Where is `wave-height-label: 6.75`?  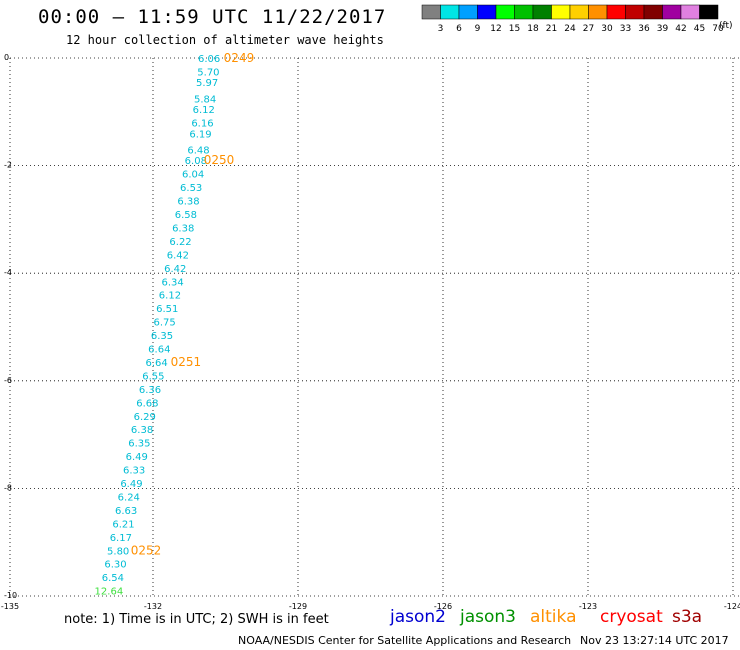
wave-height-label: 6.75 is located at coordinates (164, 323).